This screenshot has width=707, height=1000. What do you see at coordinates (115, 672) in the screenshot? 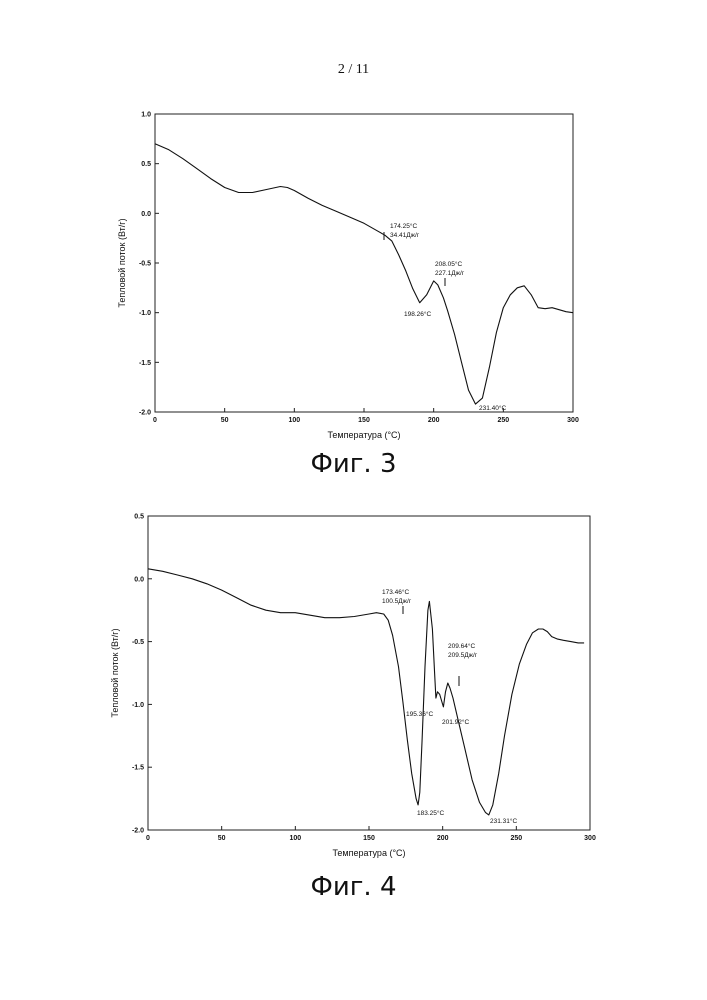
I see `y-axis-label: Тепловой поток (Вт/г)` at bounding box center [115, 672].